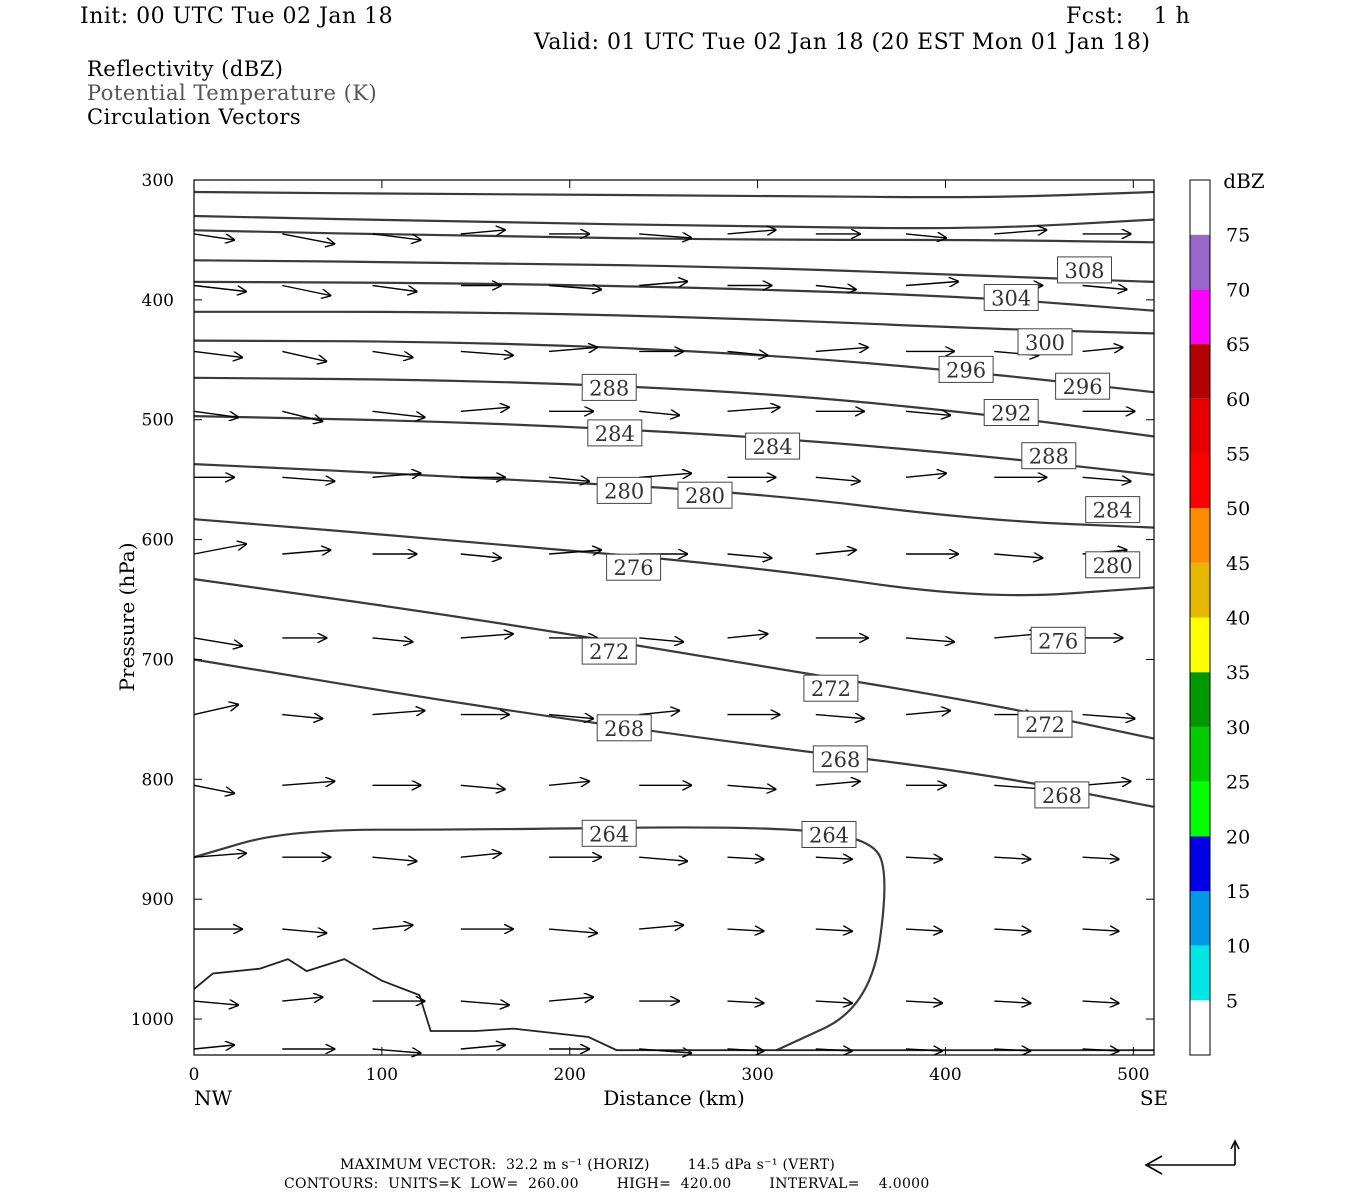 The height and width of the screenshot is (1200, 1350). I want to click on contour-label-text: 296, so click(1083, 387).